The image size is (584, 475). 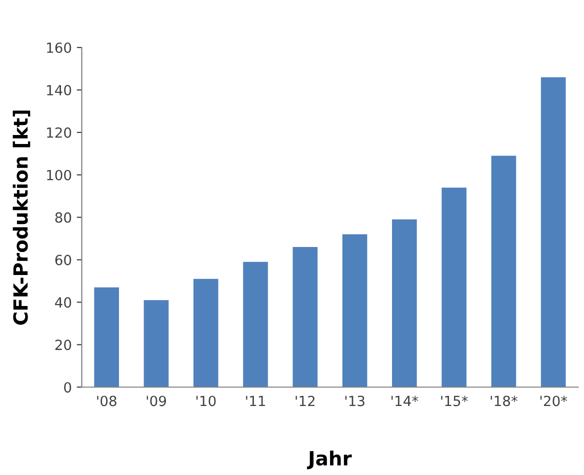 What do you see at coordinates (63, 217) in the screenshot?
I see `y-tick-label: 80` at bounding box center [63, 217].